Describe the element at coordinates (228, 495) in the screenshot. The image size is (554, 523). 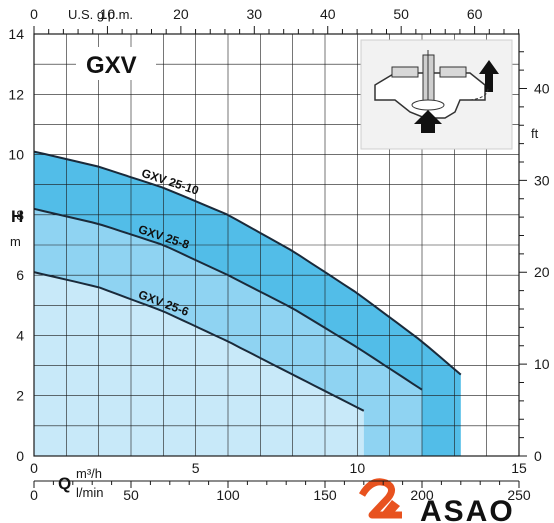
I see `x-lmin-tick-label: 100` at that location.